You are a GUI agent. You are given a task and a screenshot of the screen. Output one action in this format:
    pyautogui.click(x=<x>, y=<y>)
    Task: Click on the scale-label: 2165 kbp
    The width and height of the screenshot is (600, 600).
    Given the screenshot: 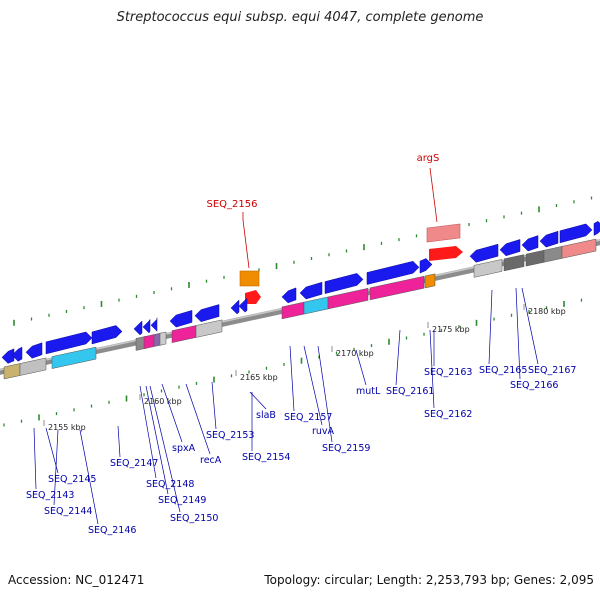 What is the action you would take?
    pyautogui.click(x=259, y=377)
    